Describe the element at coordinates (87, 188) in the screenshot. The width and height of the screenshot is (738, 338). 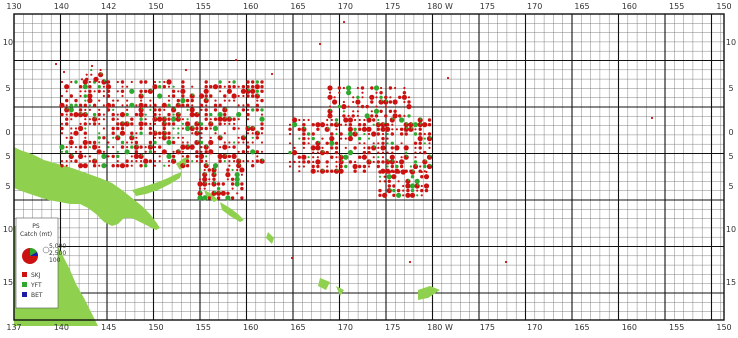
I see `new-guinea-land` at that location.